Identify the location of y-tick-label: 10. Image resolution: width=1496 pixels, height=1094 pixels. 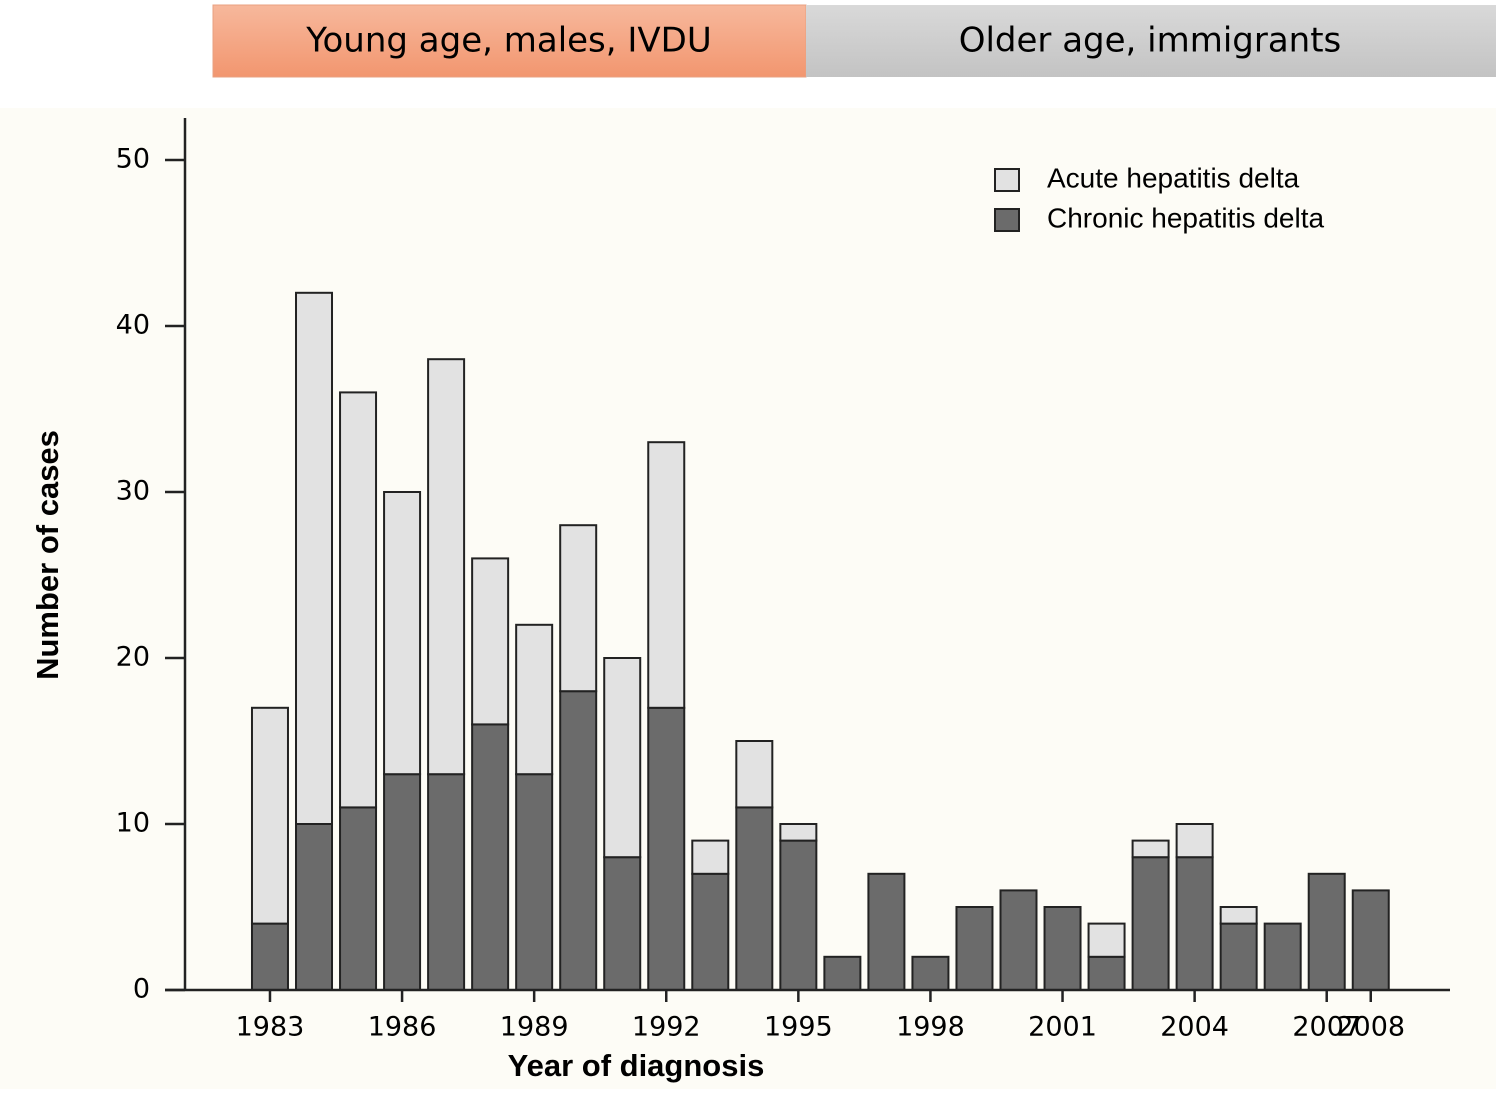
(133, 823).